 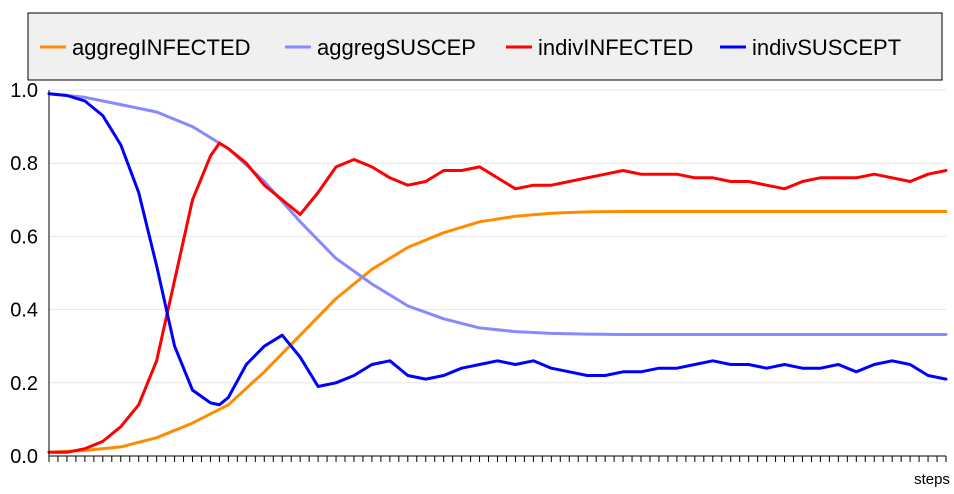 What do you see at coordinates (497, 459) in the screenshot?
I see `x-tick-marks` at bounding box center [497, 459].